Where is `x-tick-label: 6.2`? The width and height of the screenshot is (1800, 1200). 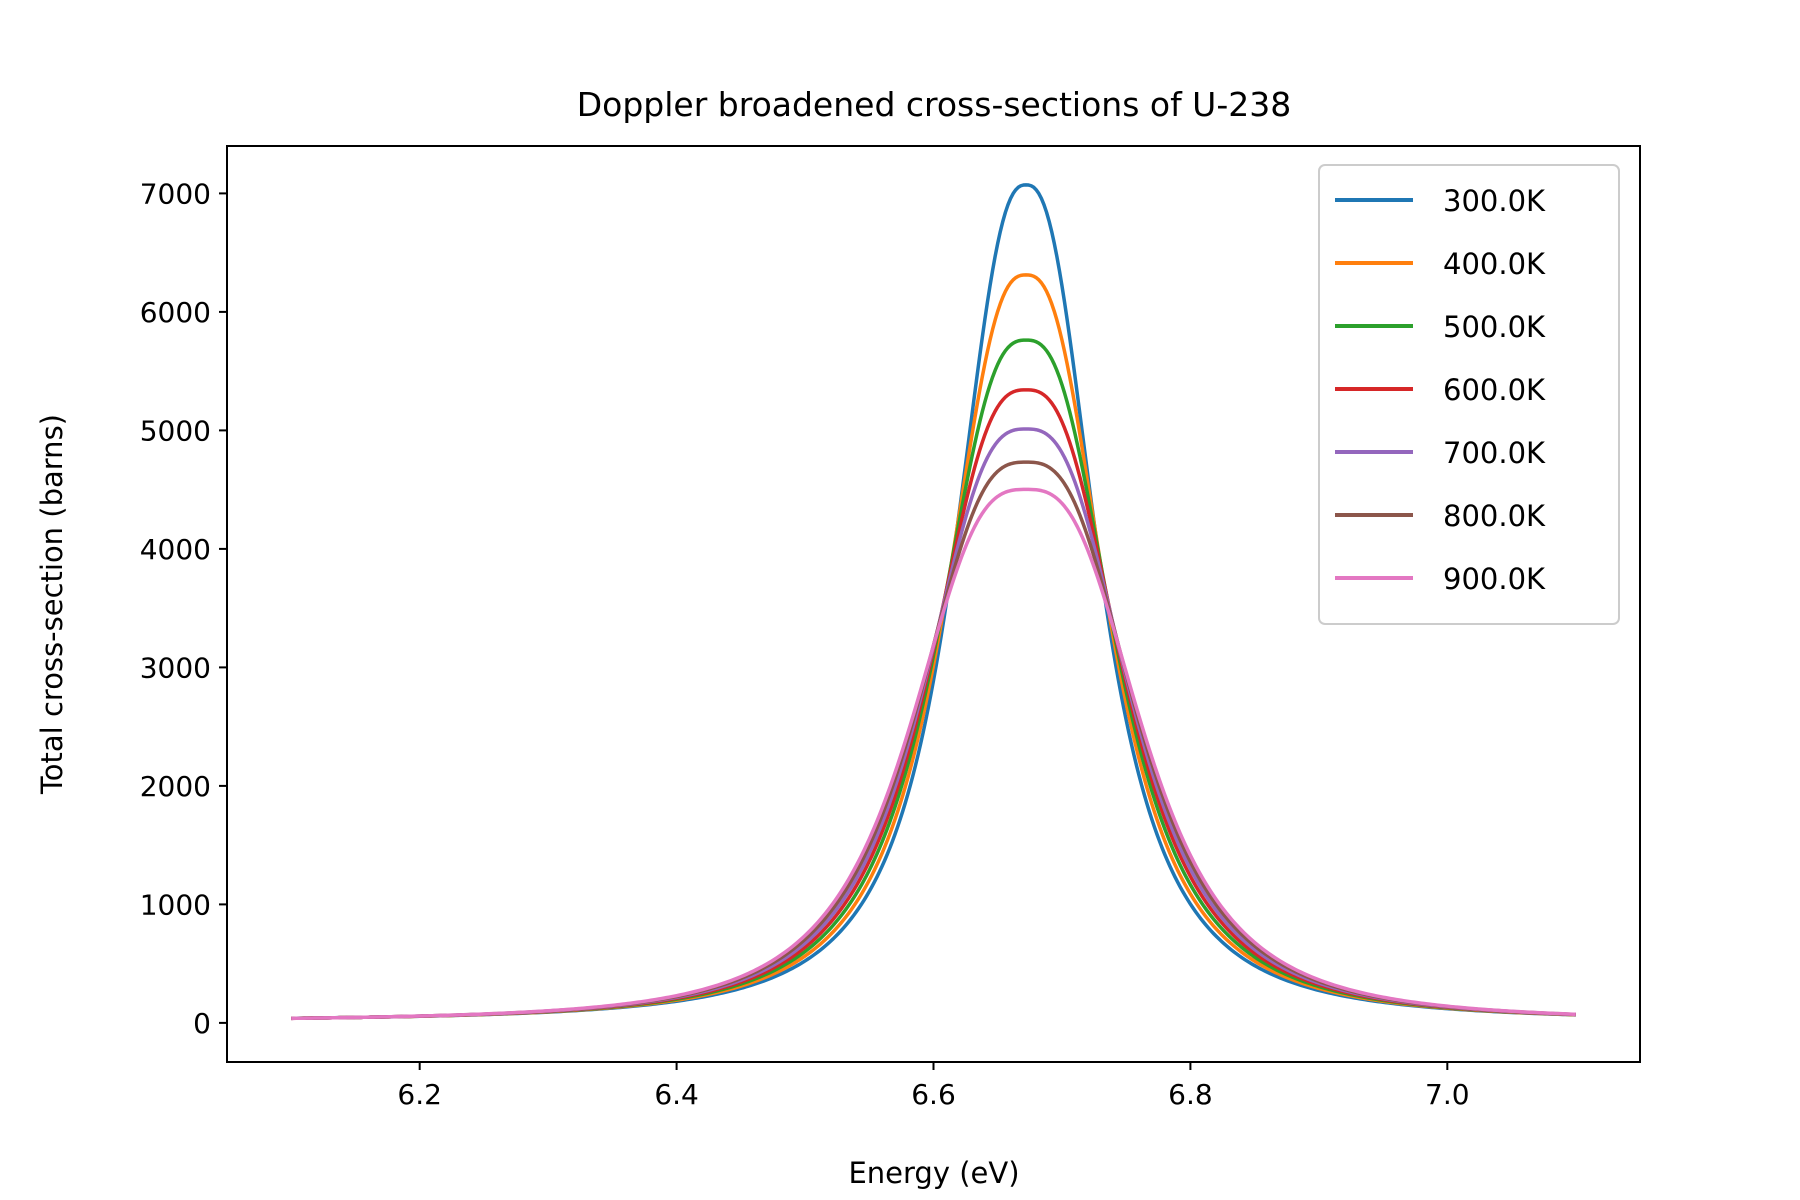 x-tick-label: 6.2 is located at coordinates (419, 1094).